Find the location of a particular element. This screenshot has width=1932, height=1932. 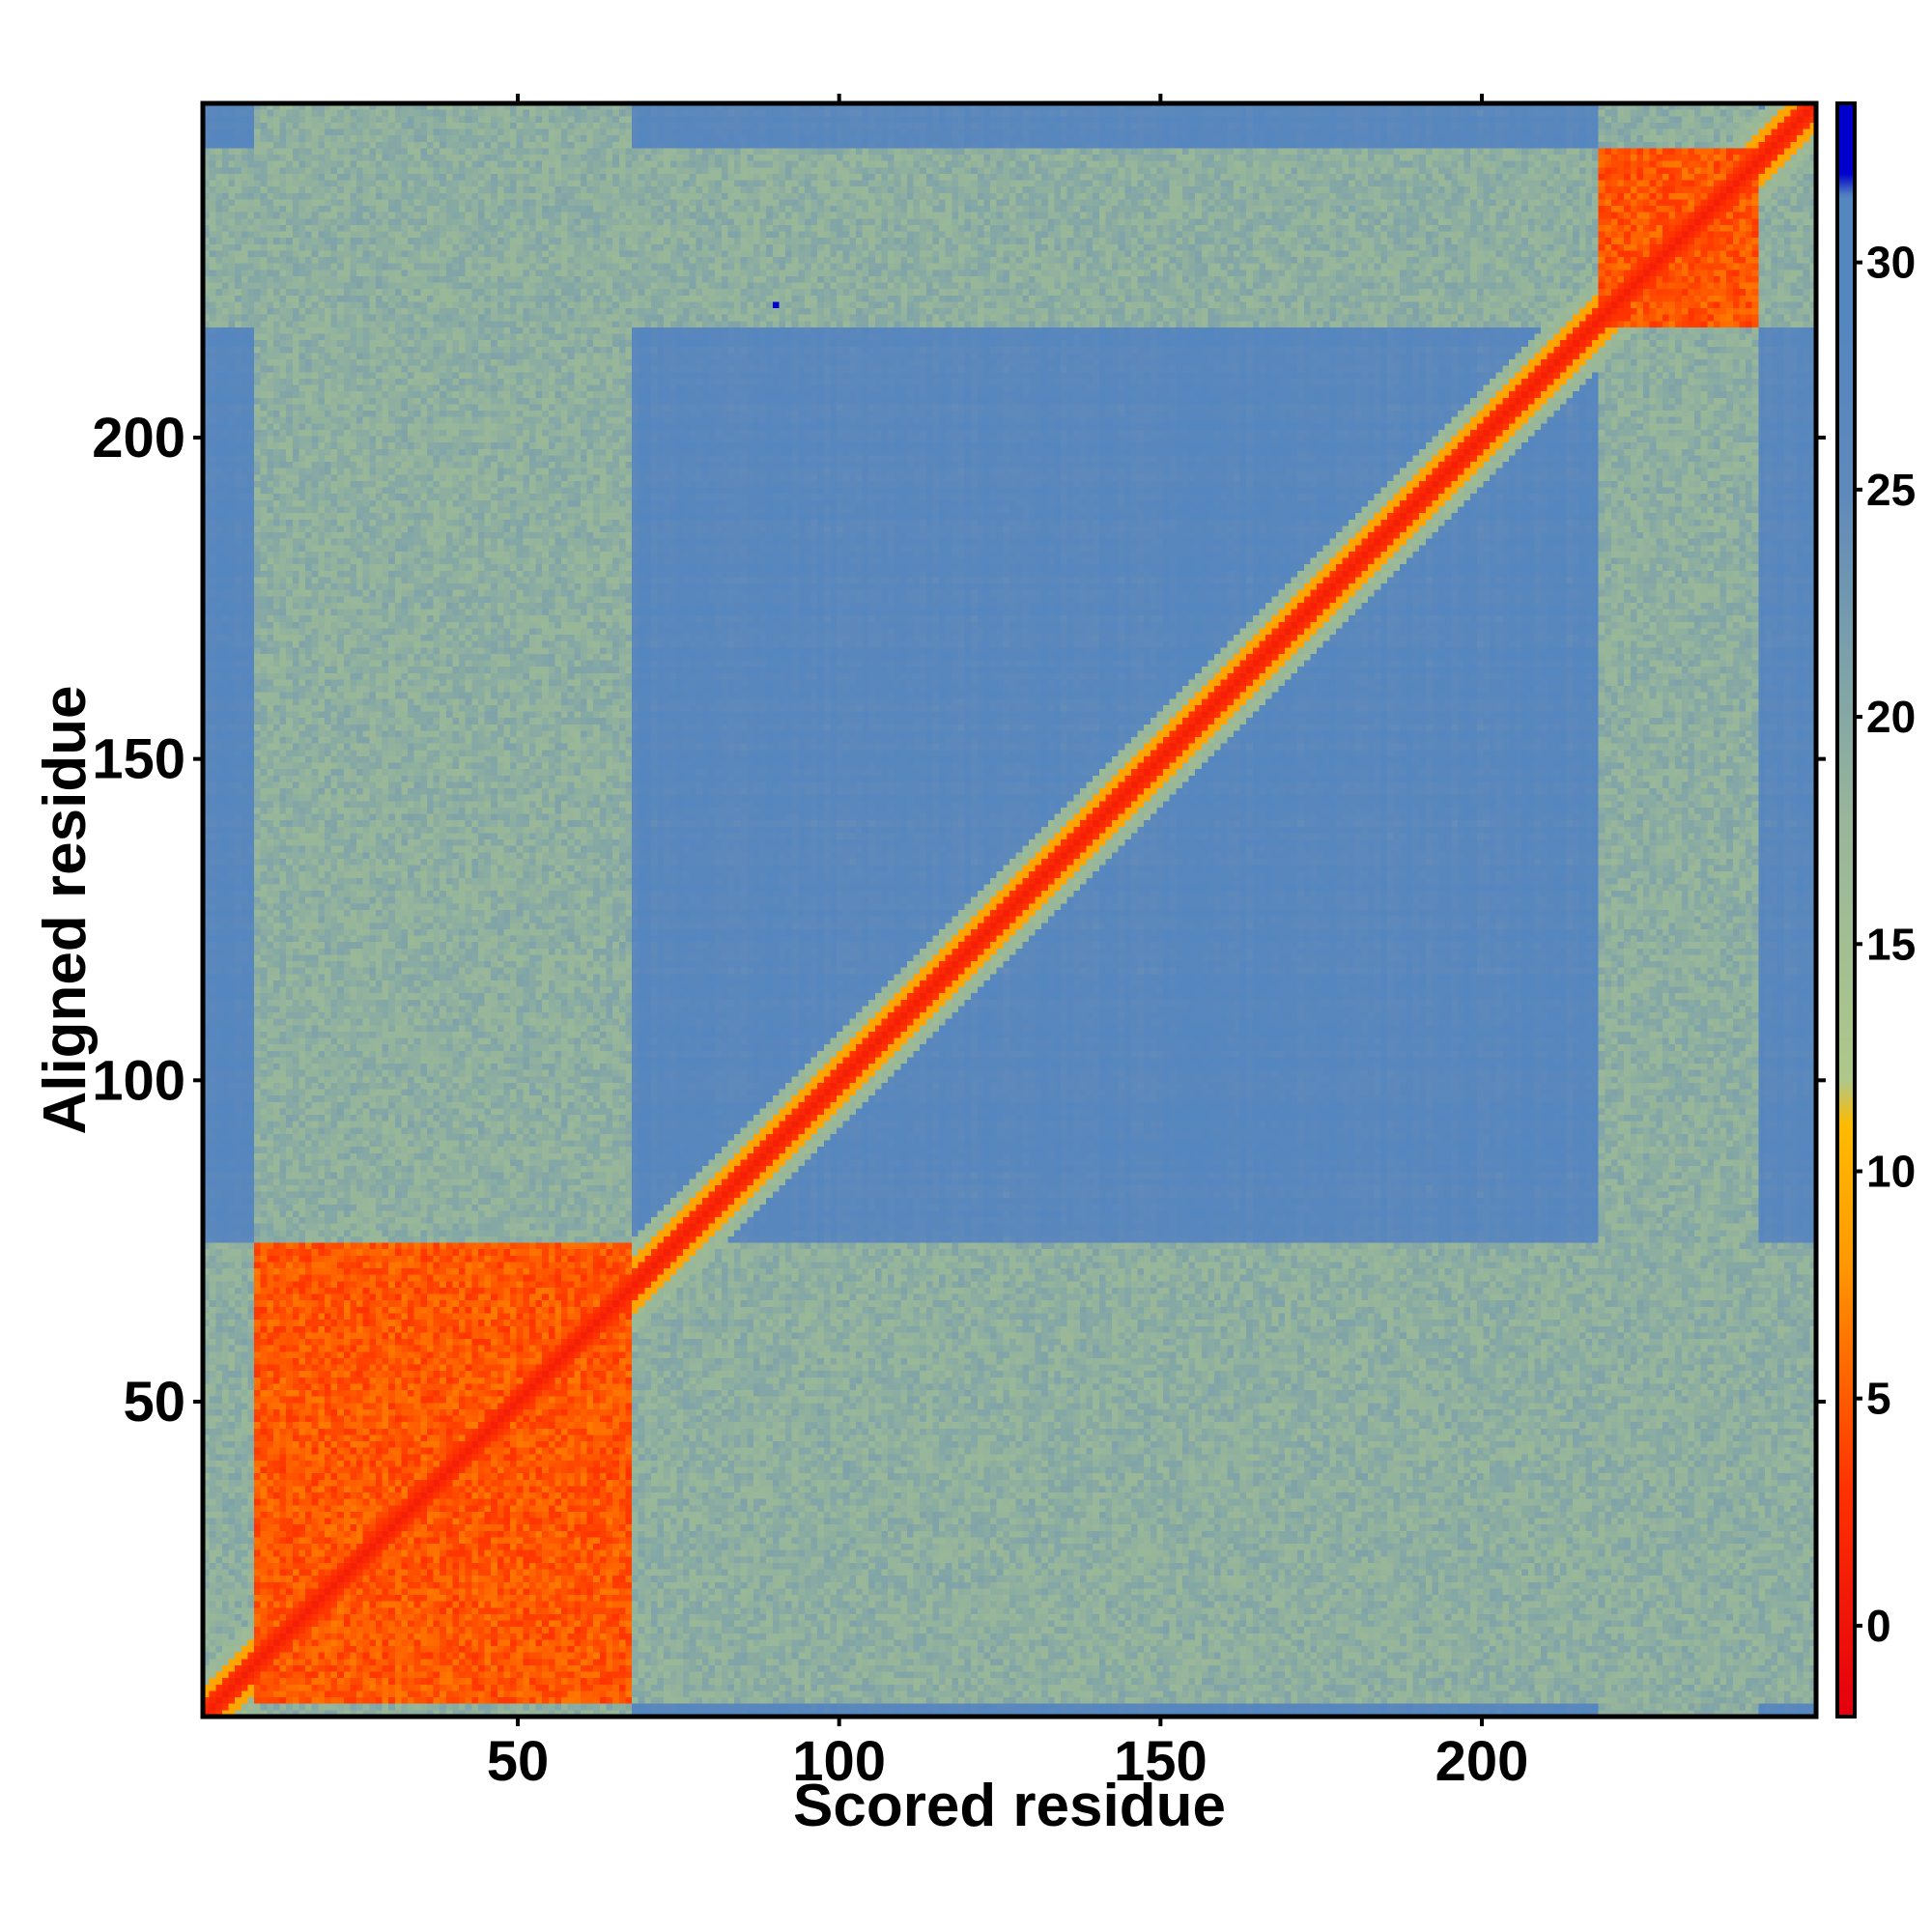

colorbar-tick-label: 20 is located at coordinates (1891, 717).